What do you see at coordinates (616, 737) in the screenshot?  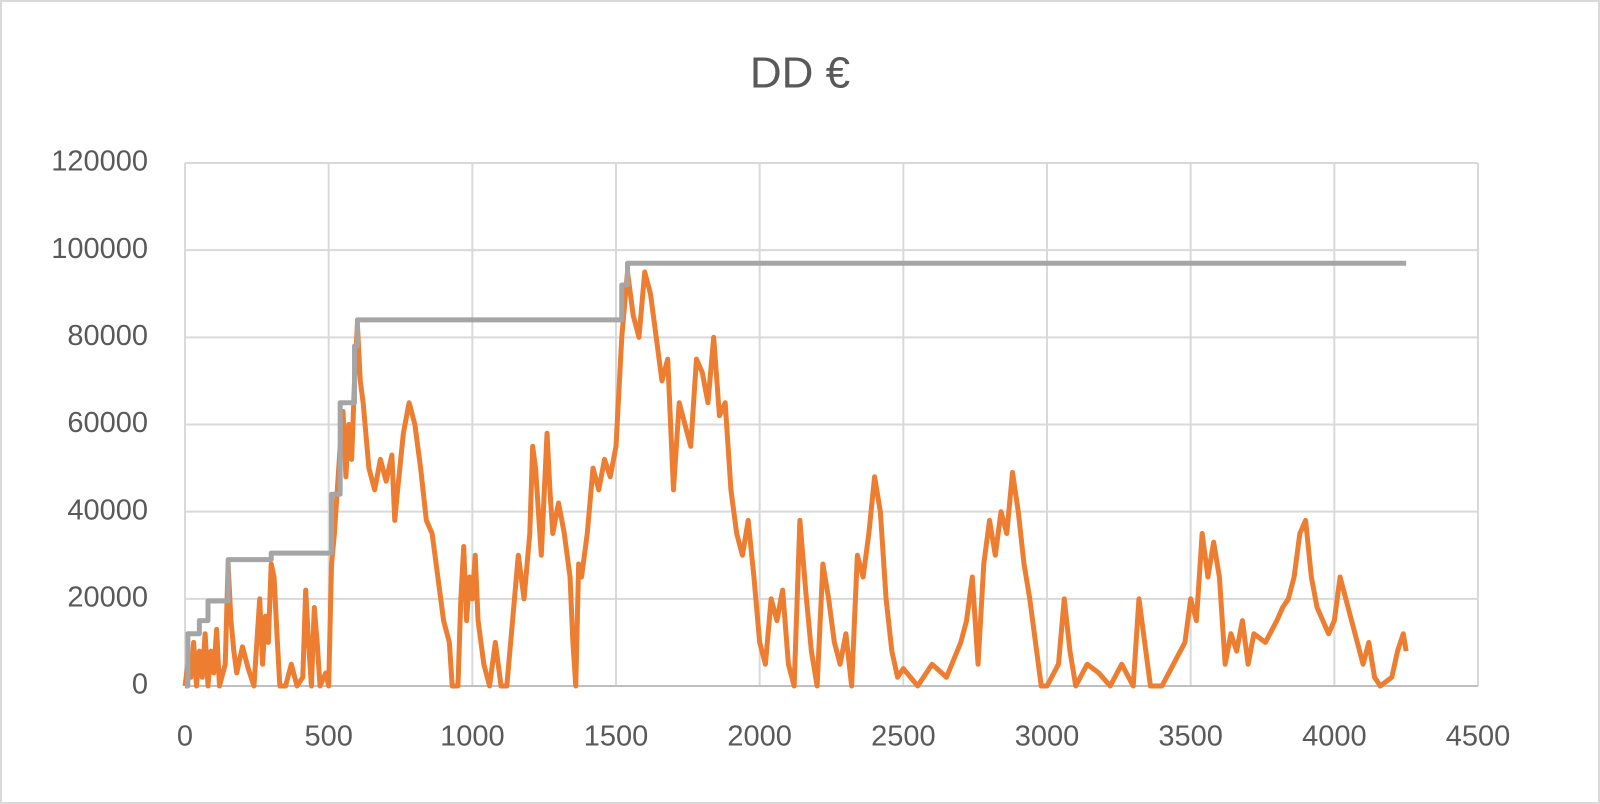 I see `x-tick-label: 1500` at bounding box center [616, 737].